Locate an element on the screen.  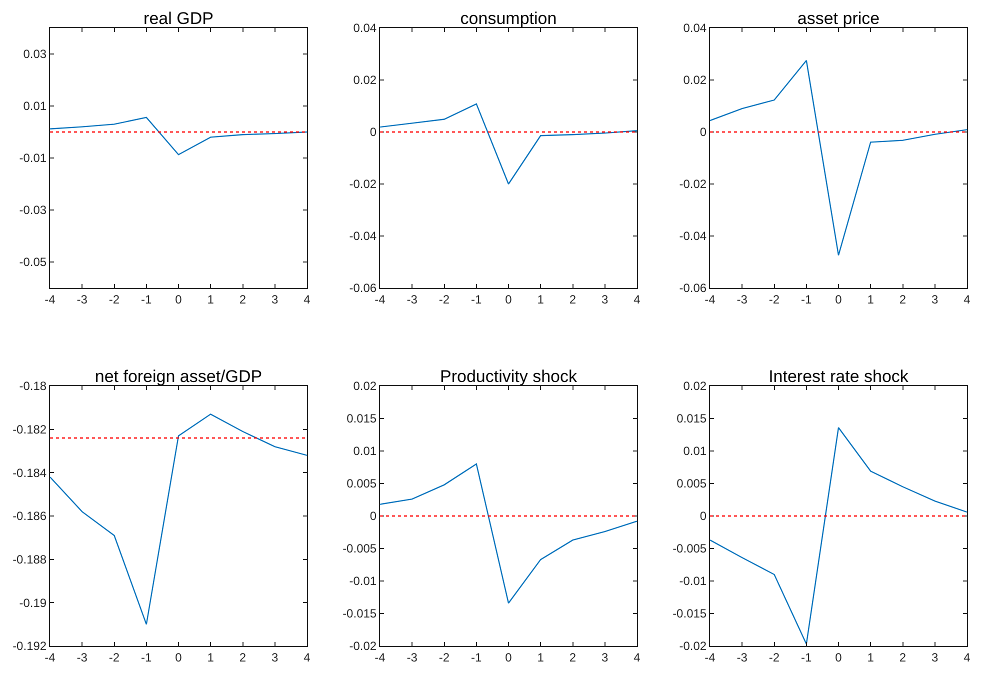
chart-title: consumption is located at coordinates (508, 18).